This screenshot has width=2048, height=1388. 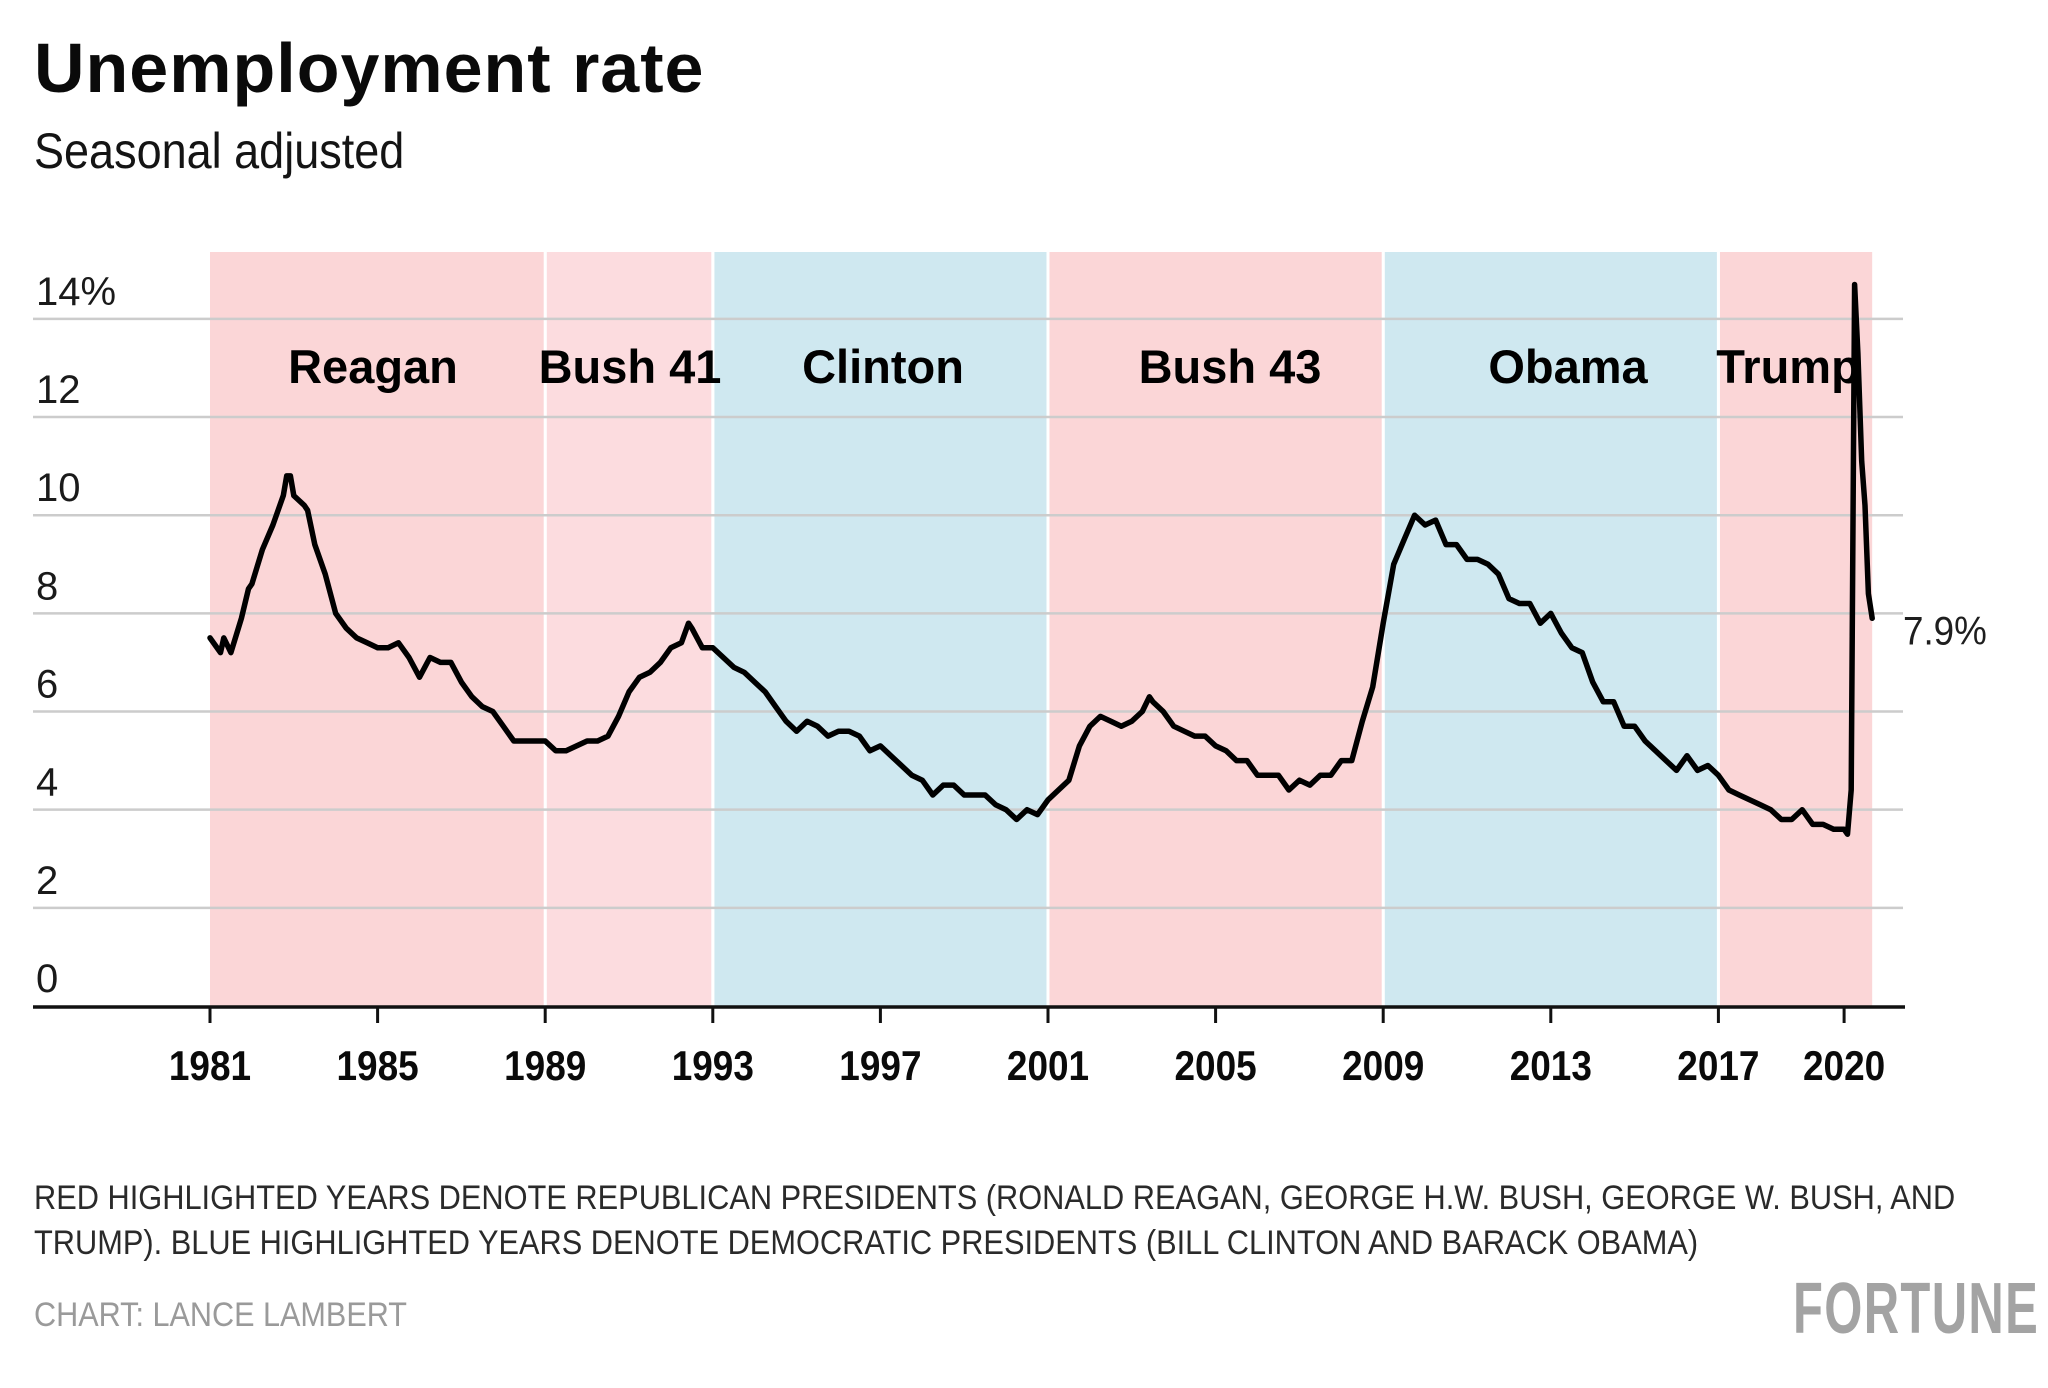 I want to click on y-tick-label: 2, so click(x=47, y=881).